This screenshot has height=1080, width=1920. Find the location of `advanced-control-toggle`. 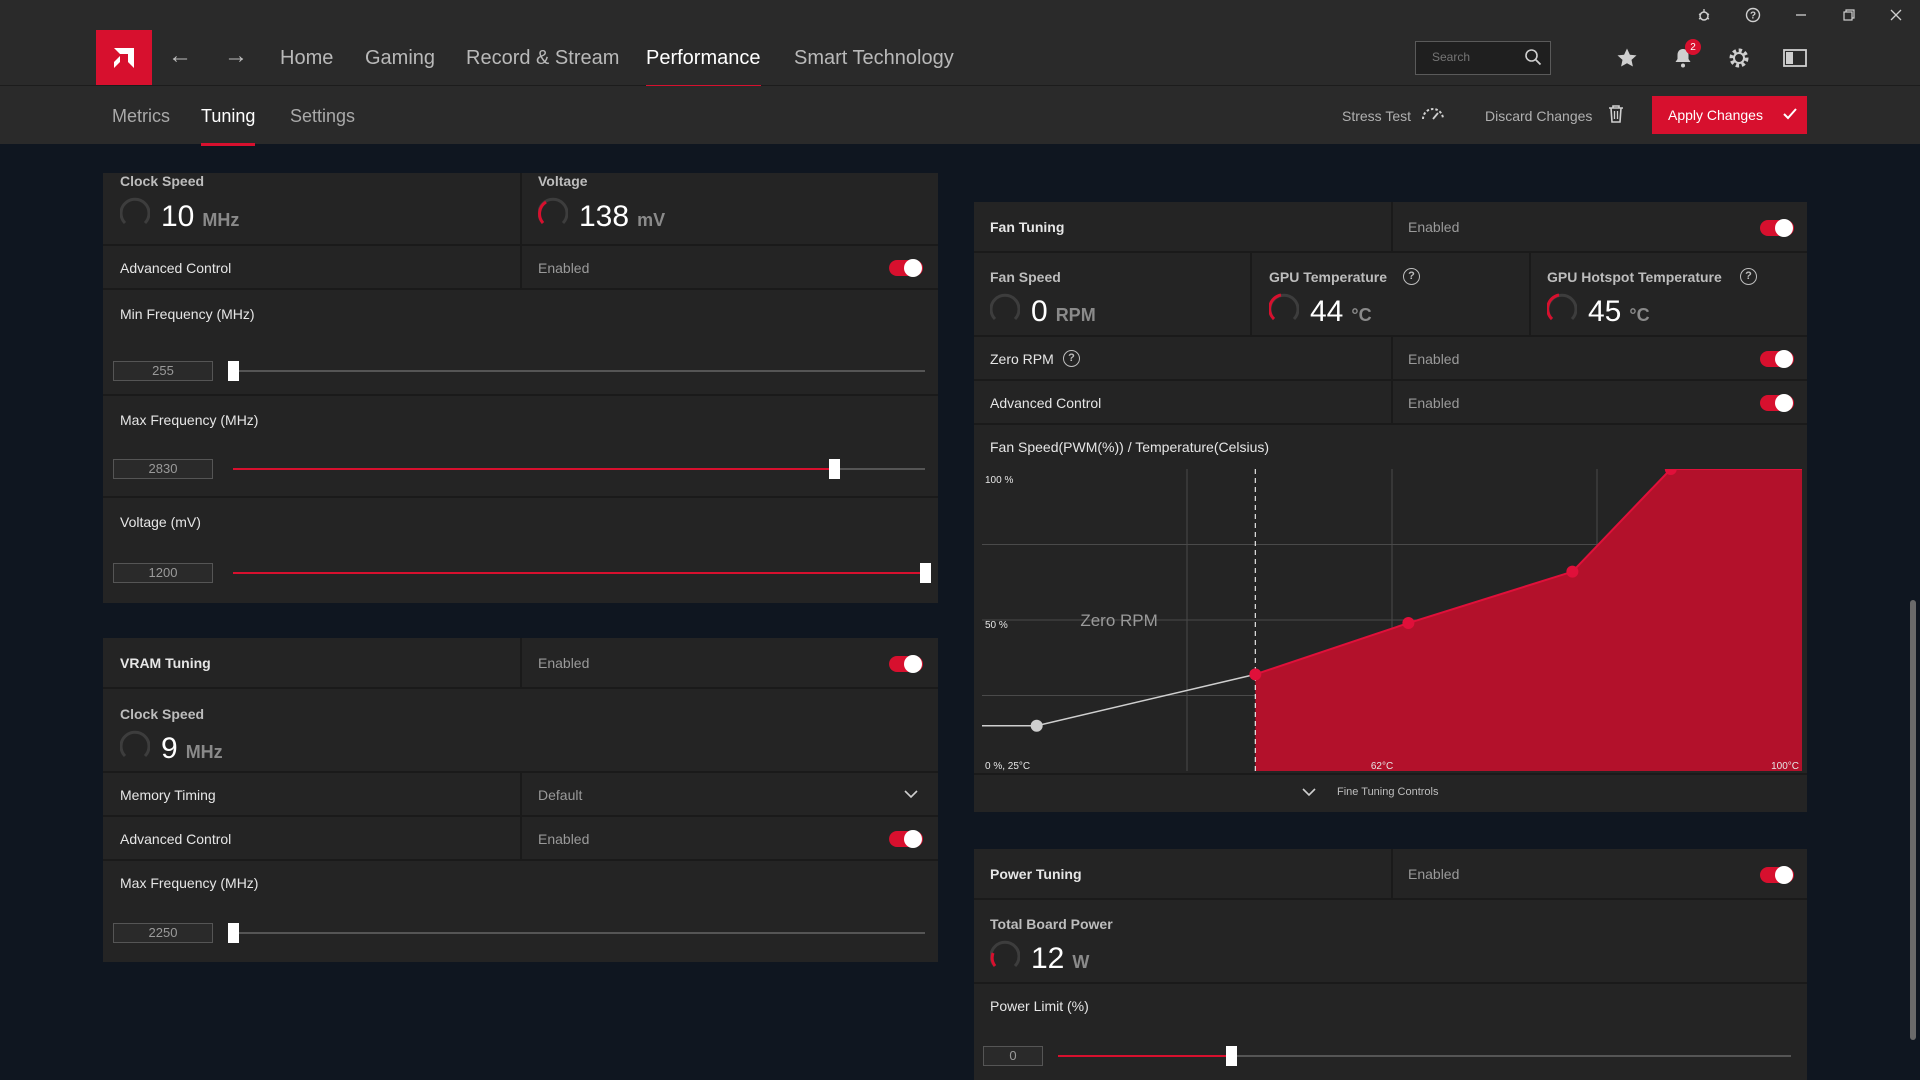

advanced-control-toggle is located at coordinates (906, 268).